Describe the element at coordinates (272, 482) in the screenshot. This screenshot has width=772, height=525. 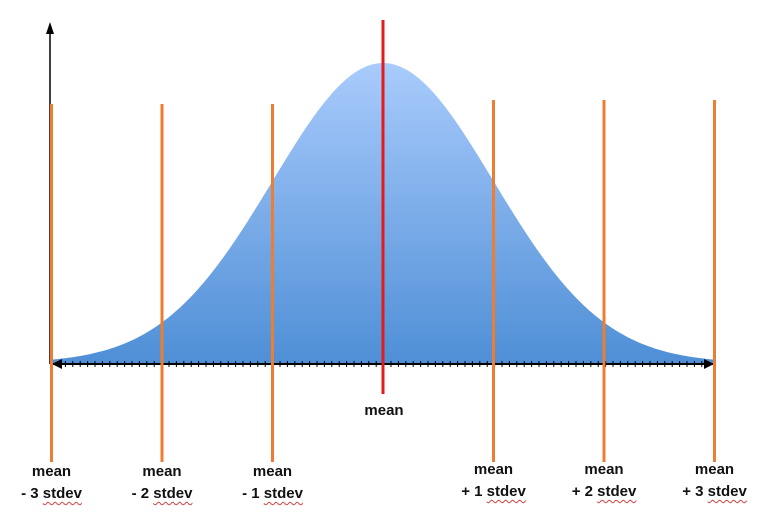
I see `stdev-label: mean - 1 stdev` at that location.